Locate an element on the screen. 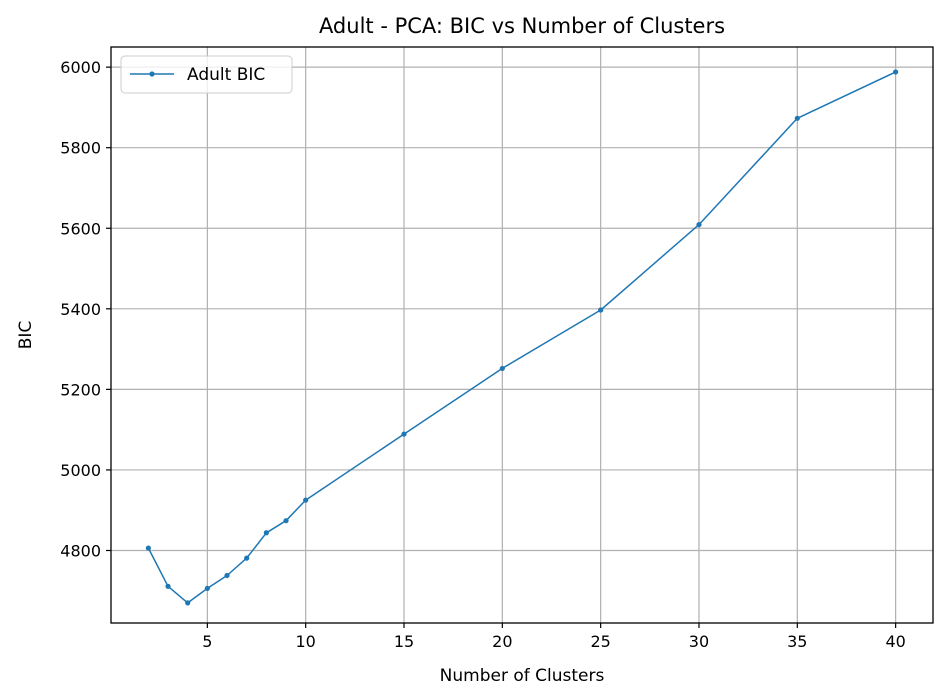 This screenshot has height=700, width=951. x-axis-ticks: 5 10 15 20 25 30 35 40 is located at coordinates (554, 637).